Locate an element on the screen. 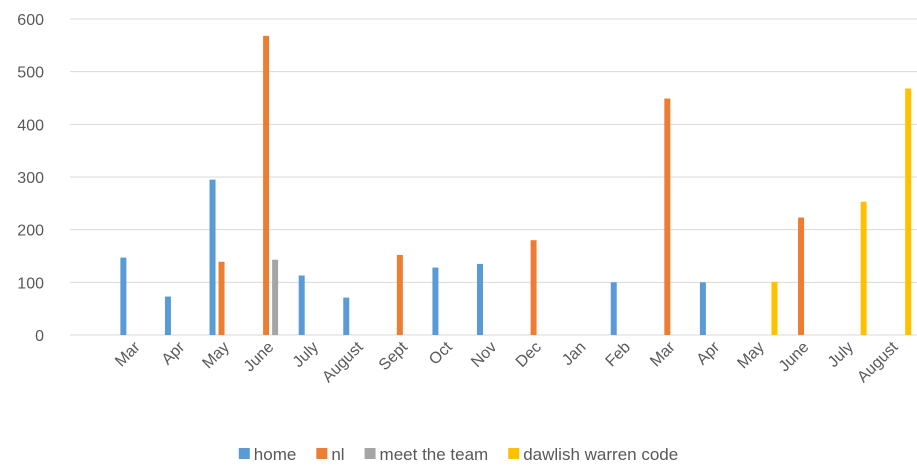 The width and height of the screenshot is (917, 471). legend-item-meet-the-team: meet the team is located at coordinates (426, 454).